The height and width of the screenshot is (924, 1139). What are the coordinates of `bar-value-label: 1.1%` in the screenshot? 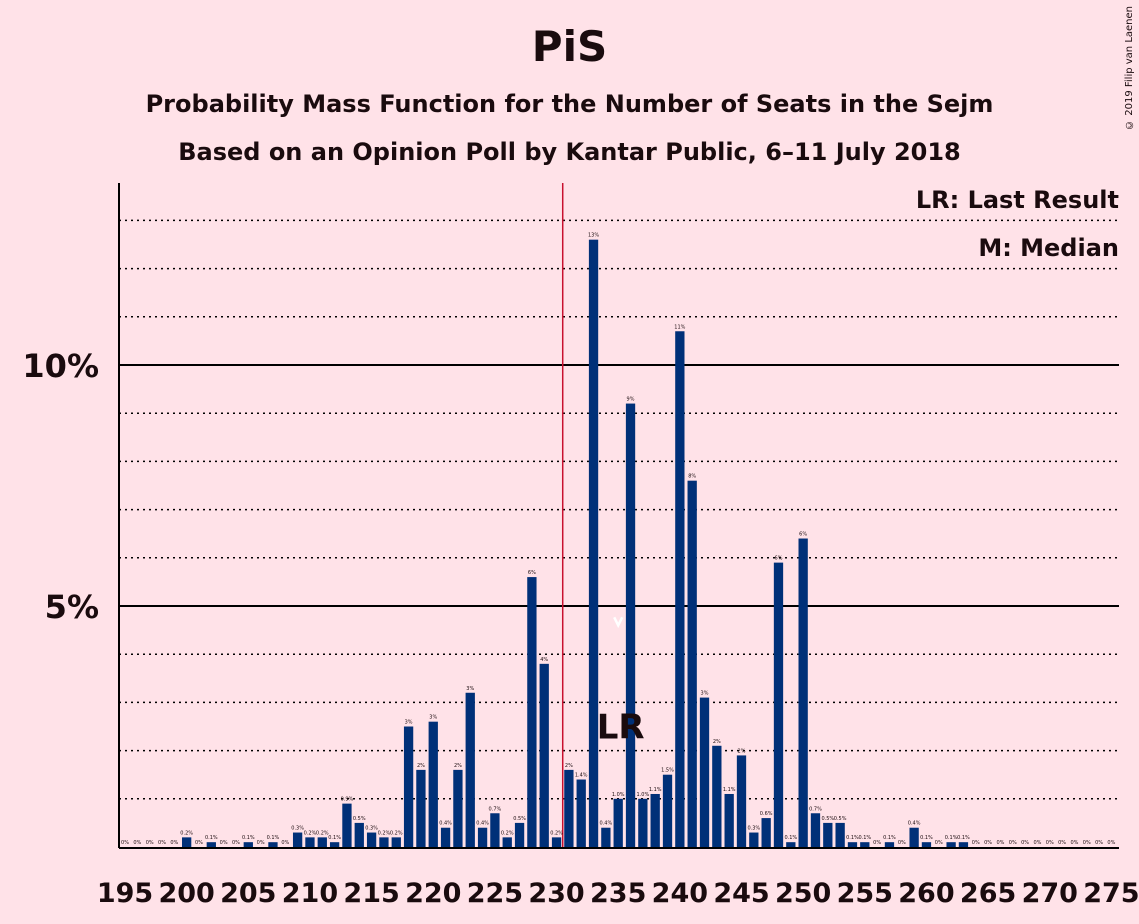 It's located at (729, 790).